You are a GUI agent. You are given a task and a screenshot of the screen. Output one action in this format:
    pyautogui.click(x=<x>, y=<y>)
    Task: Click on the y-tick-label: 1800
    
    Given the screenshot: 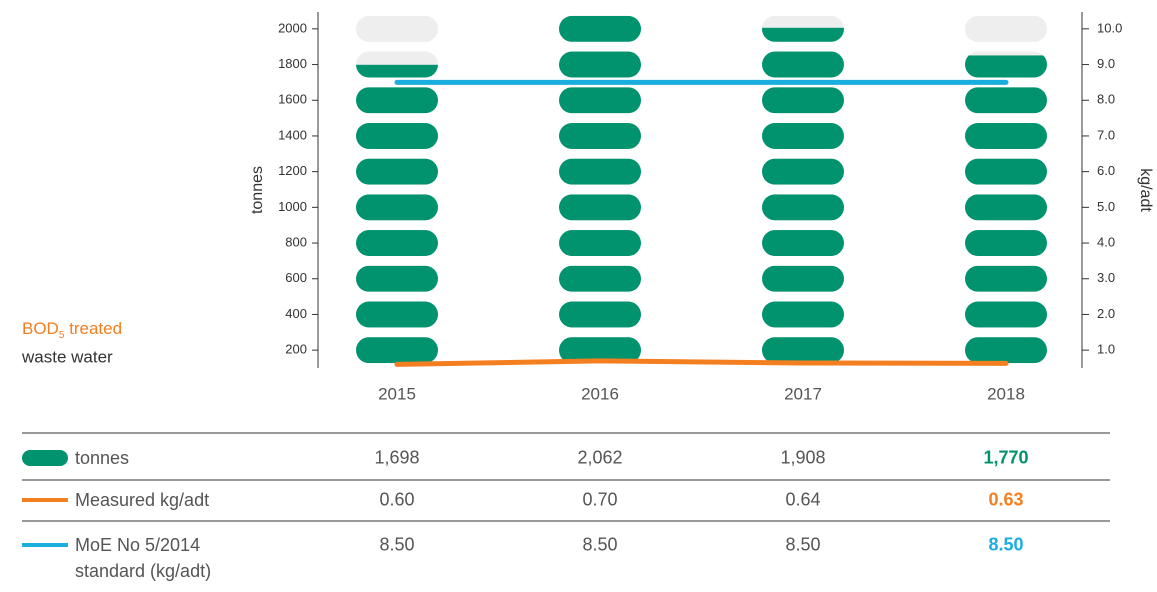 What is the action you would take?
    pyautogui.click(x=292, y=63)
    